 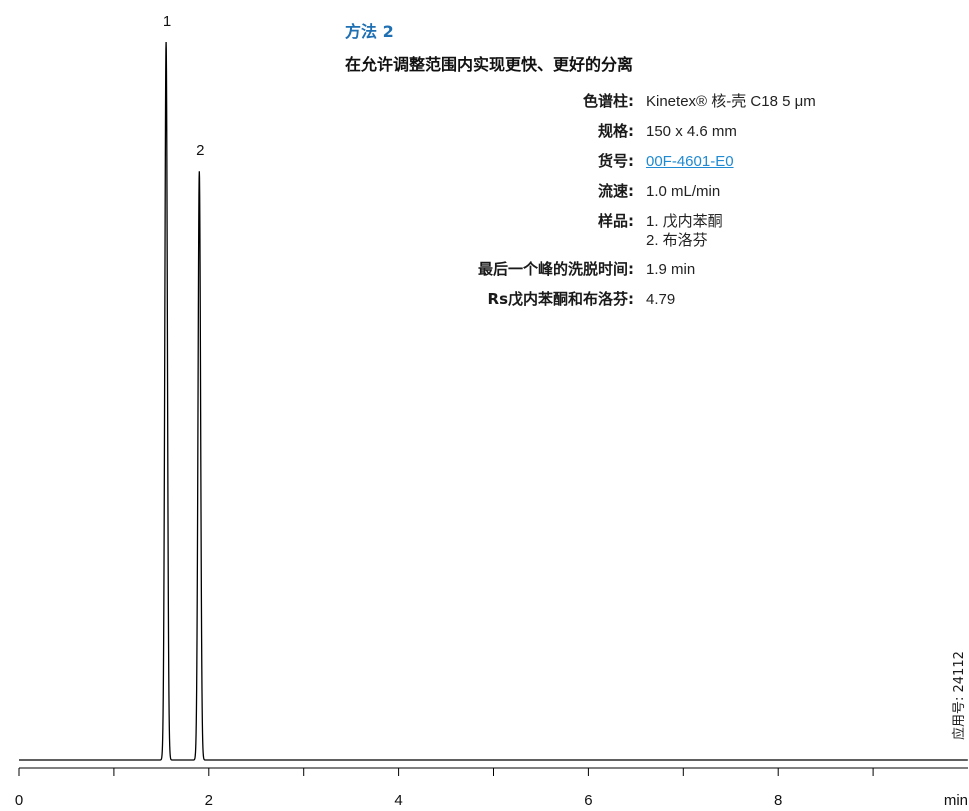 What do you see at coordinates (19, 800) in the screenshot?
I see `x-tick-label: 0` at bounding box center [19, 800].